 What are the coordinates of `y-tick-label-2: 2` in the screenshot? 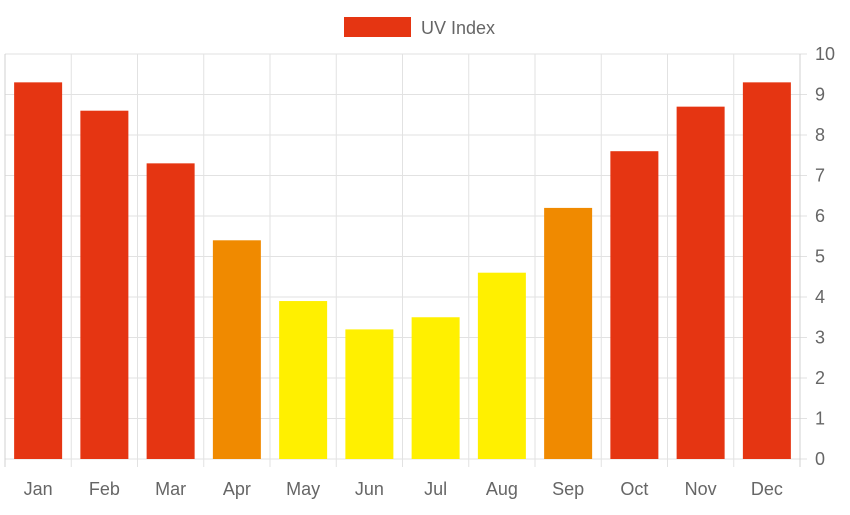 It's located at (820, 378).